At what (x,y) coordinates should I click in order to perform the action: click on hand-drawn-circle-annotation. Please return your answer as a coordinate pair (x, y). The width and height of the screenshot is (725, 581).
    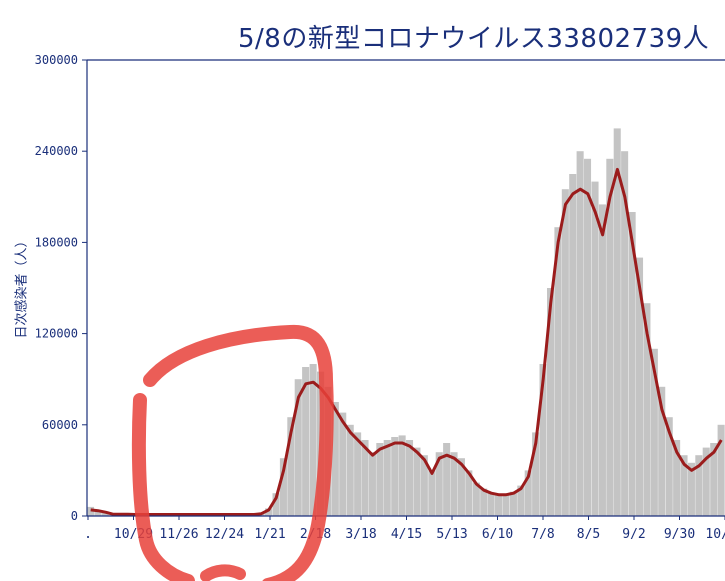
    Looking at the image, I should click on (232, 452).